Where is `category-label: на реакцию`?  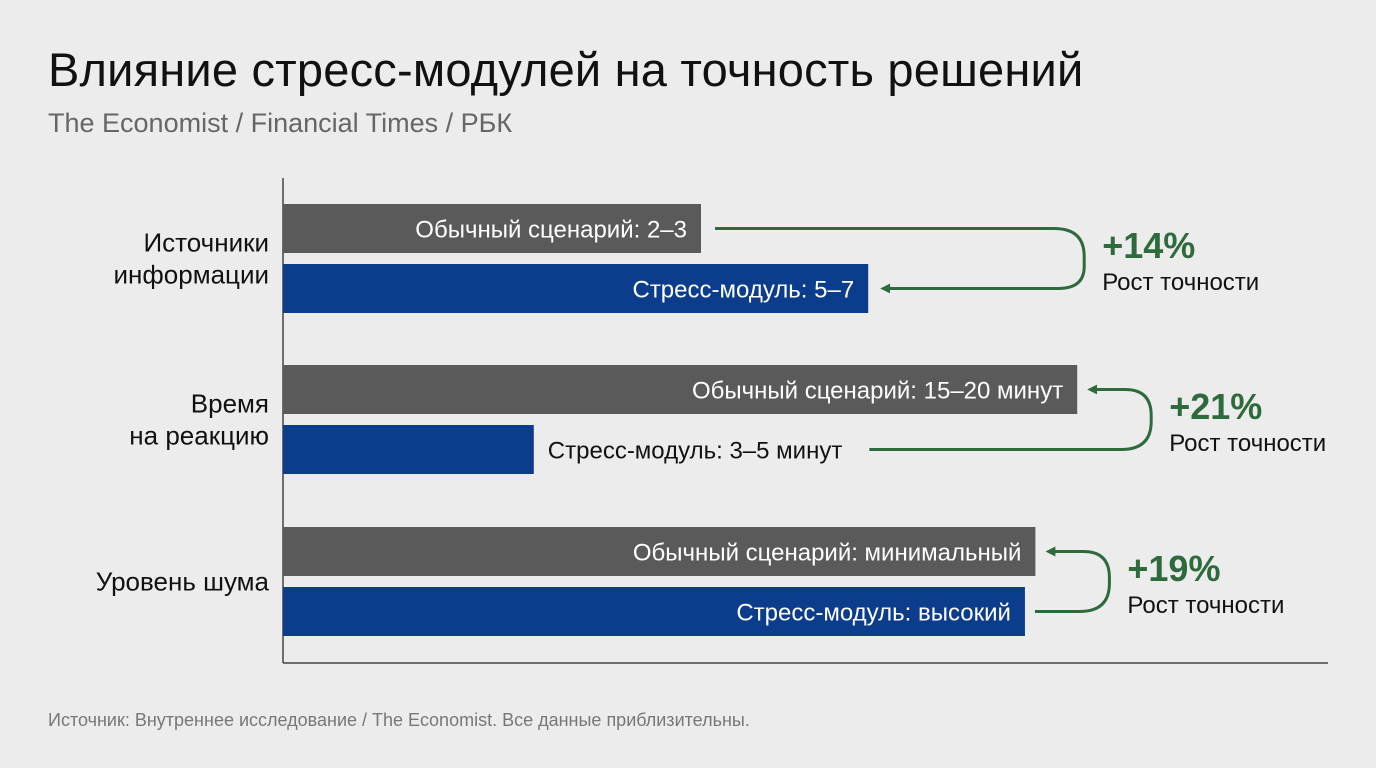 category-label: на реакцию is located at coordinates (199, 436).